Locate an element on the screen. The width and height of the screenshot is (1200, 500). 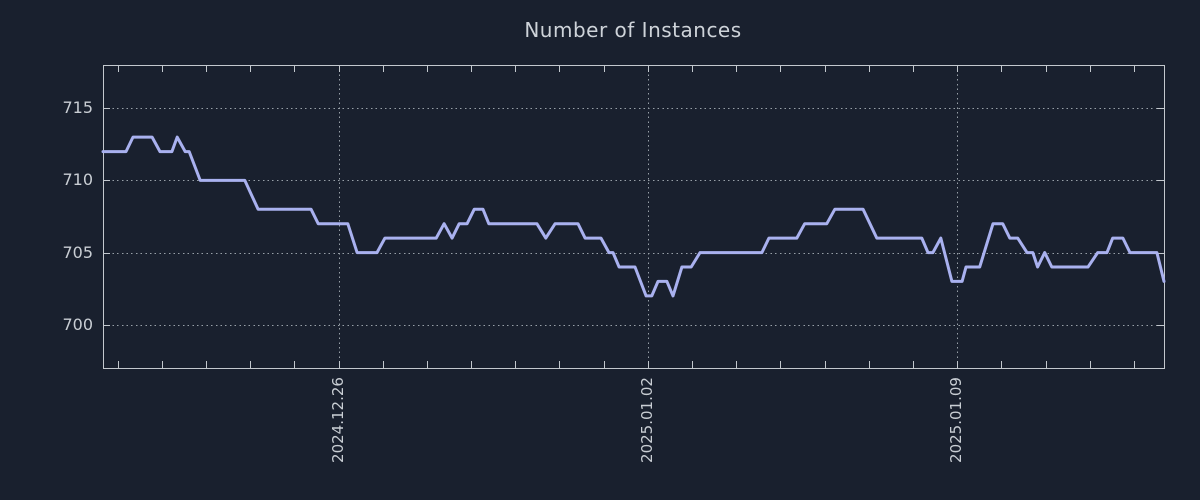
chart-title: Number of Instances is located at coordinates (633, 30).